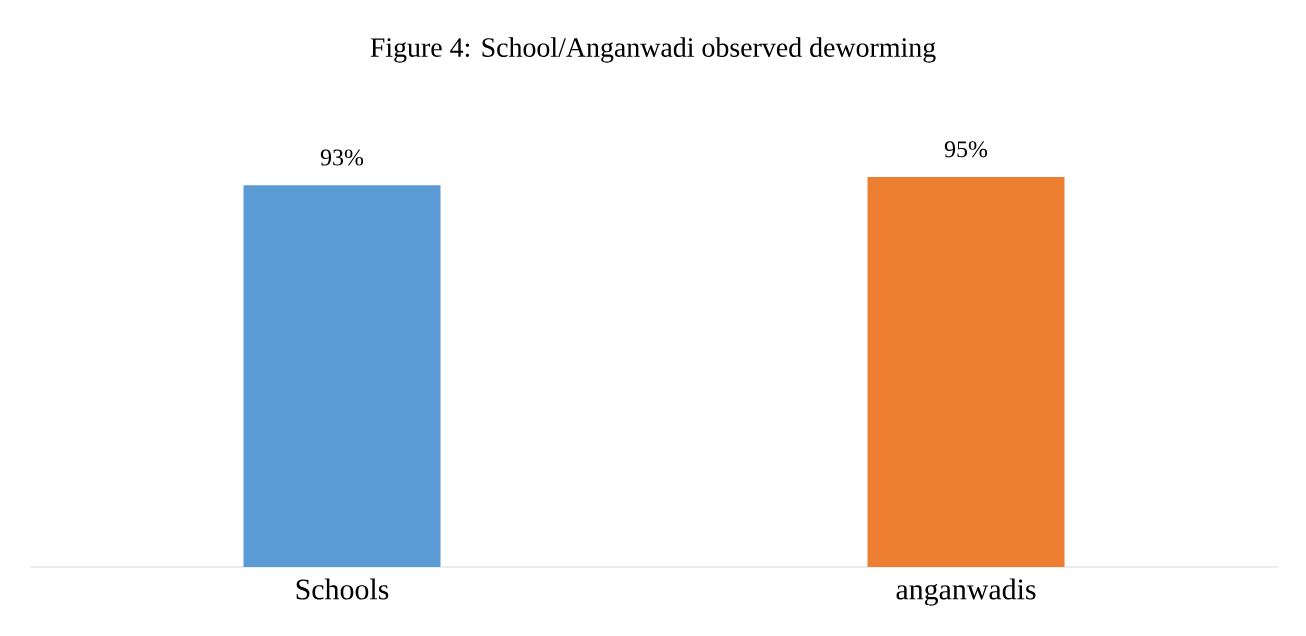  Describe the element at coordinates (966, 149) in the screenshot. I see `data-label: 95%` at that location.